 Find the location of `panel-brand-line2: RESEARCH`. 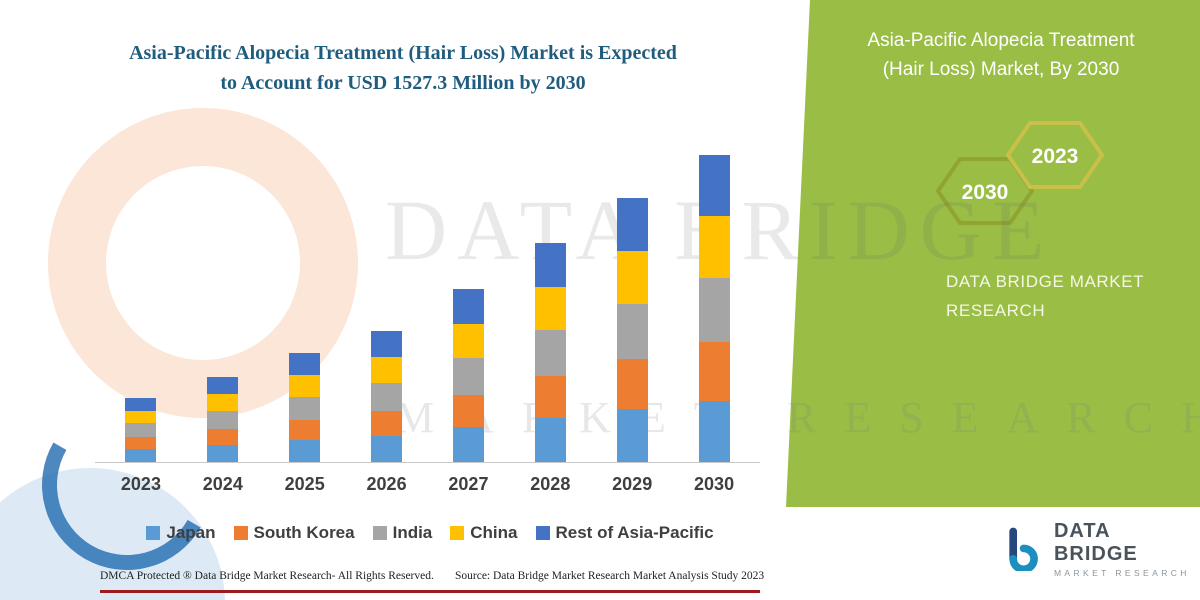

panel-brand-line2: RESEARCH is located at coordinates (996, 310).